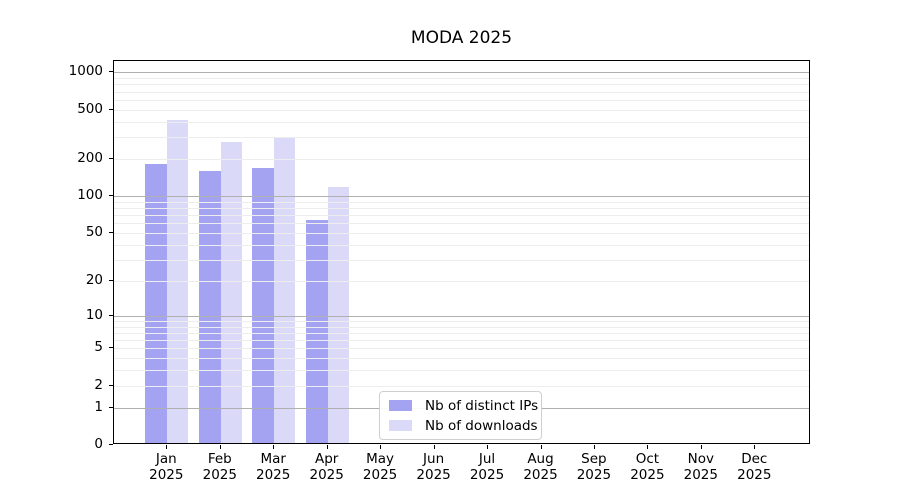  I want to click on x-tick-label: May 2025, so click(380, 467).